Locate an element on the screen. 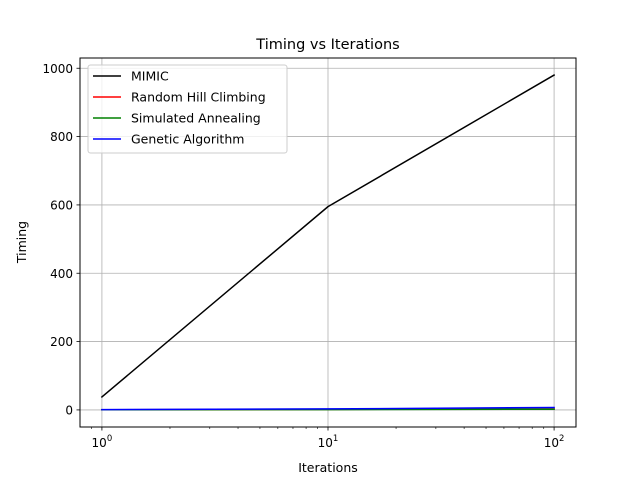  y-tick-label: 400 is located at coordinates (61, 274).